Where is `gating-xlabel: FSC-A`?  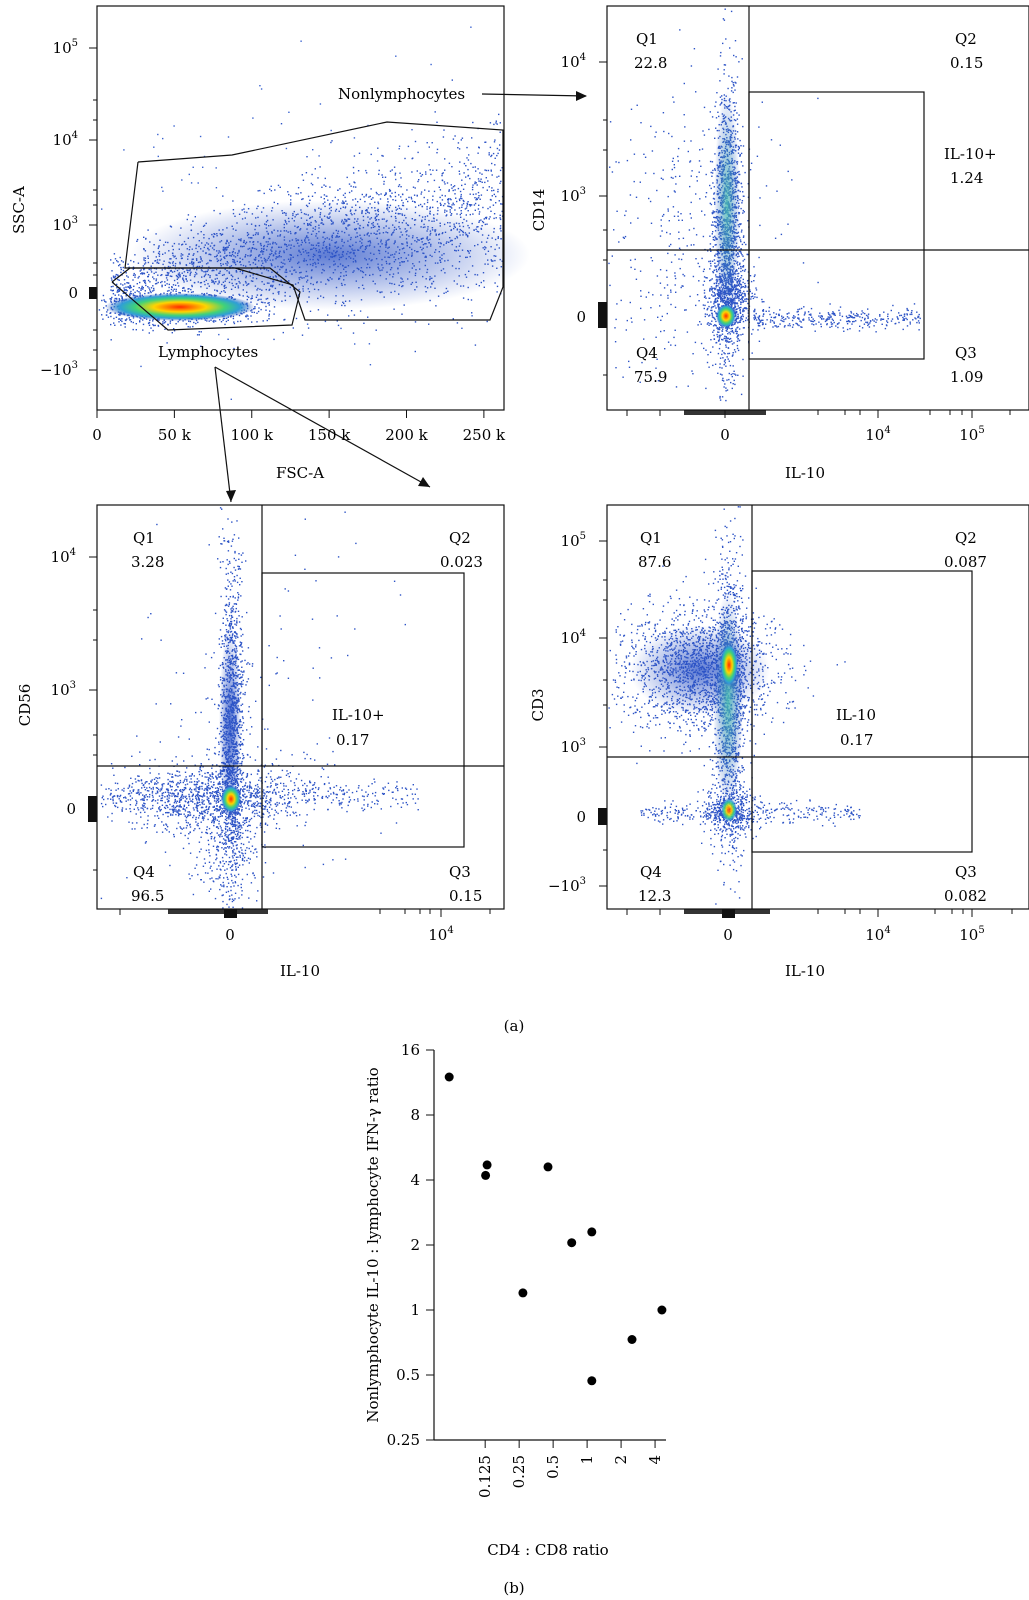
gating-xlabel: FSC-A is located at coordinates (300, 473).